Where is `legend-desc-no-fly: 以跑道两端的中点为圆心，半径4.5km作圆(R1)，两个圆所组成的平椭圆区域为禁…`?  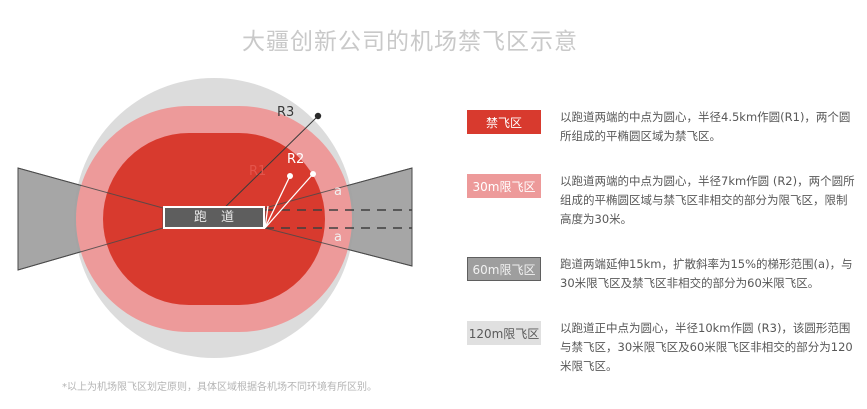
legend-desc-no-fly: 以跑道两端的中点为圆心，半径4.5km作圆(R1)，两个圆所组成的平椭圆区域为禁… is located at coordinates (705, 126).